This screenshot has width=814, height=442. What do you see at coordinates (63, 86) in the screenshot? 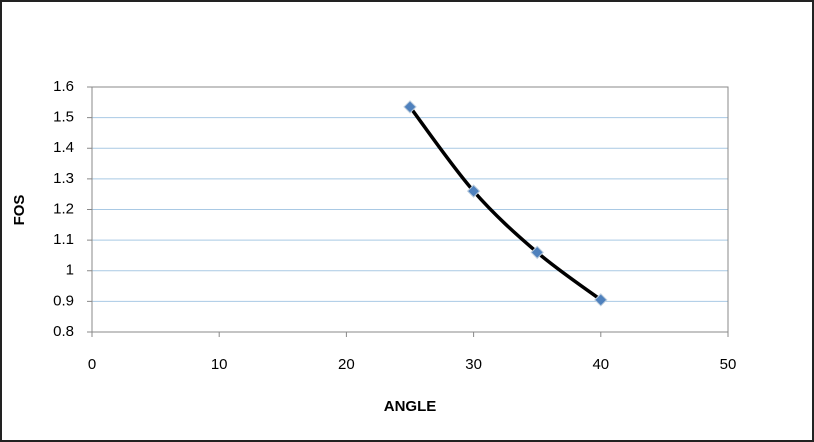
I see `y-tick-label: 1.6` at bounding box center [63, 86].